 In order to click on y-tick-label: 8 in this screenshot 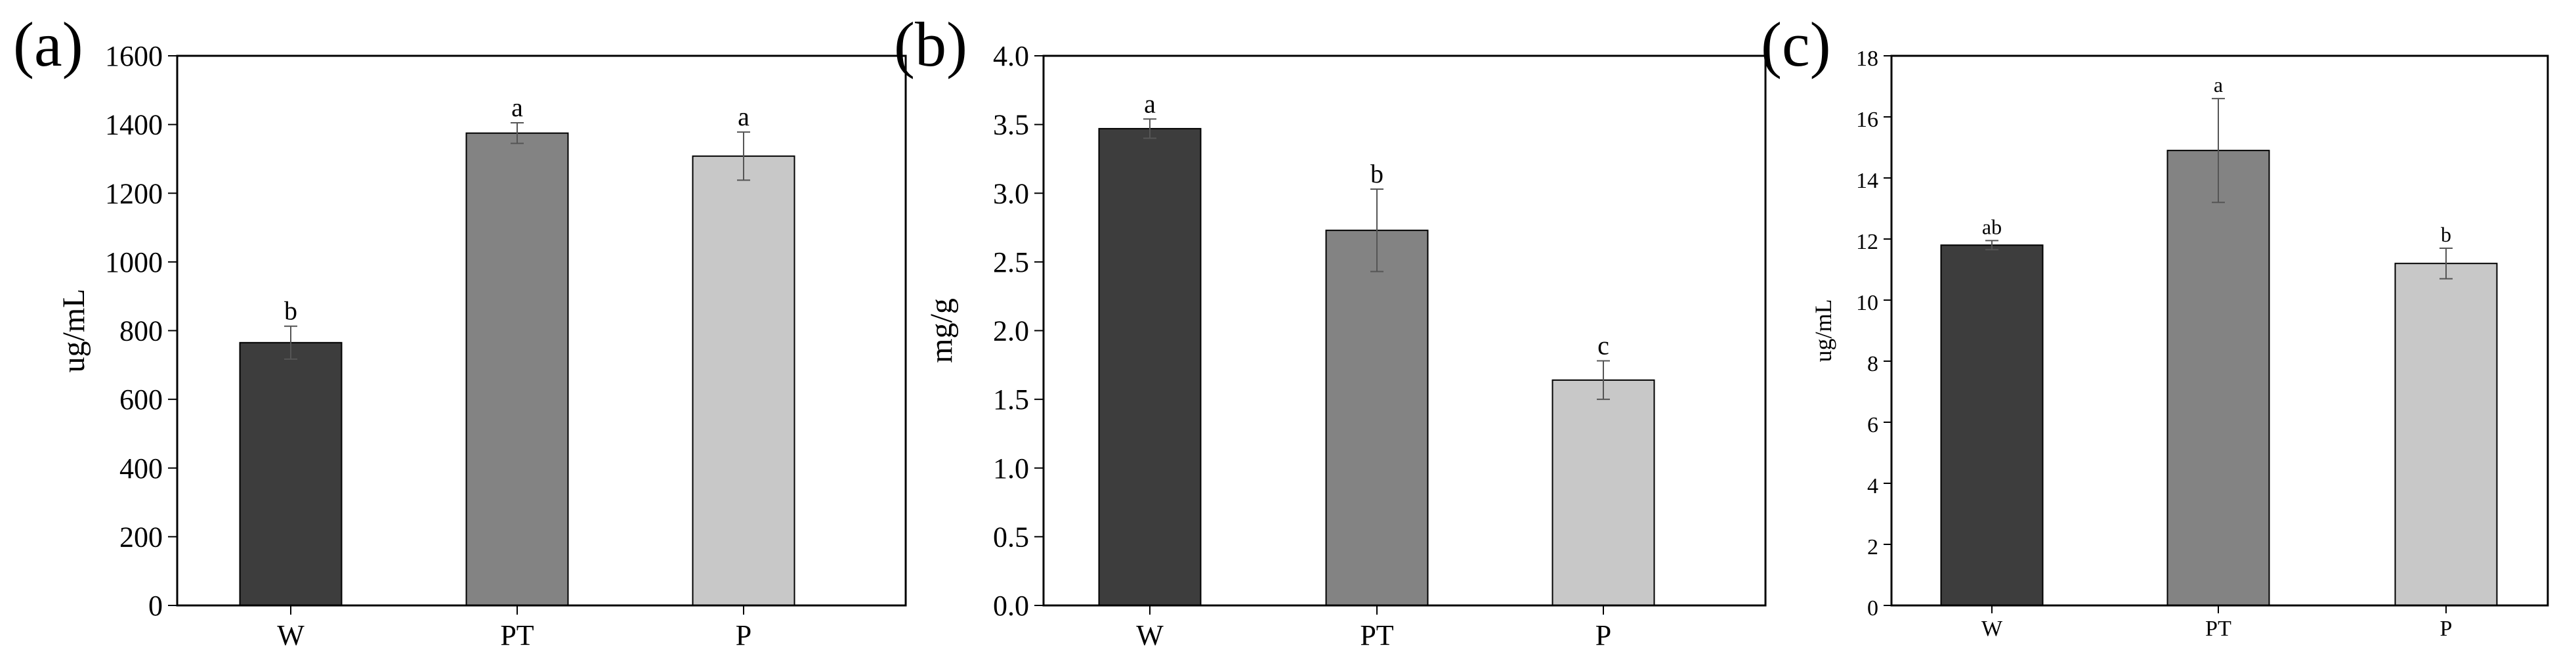, I will do `click(1872, 364)`.